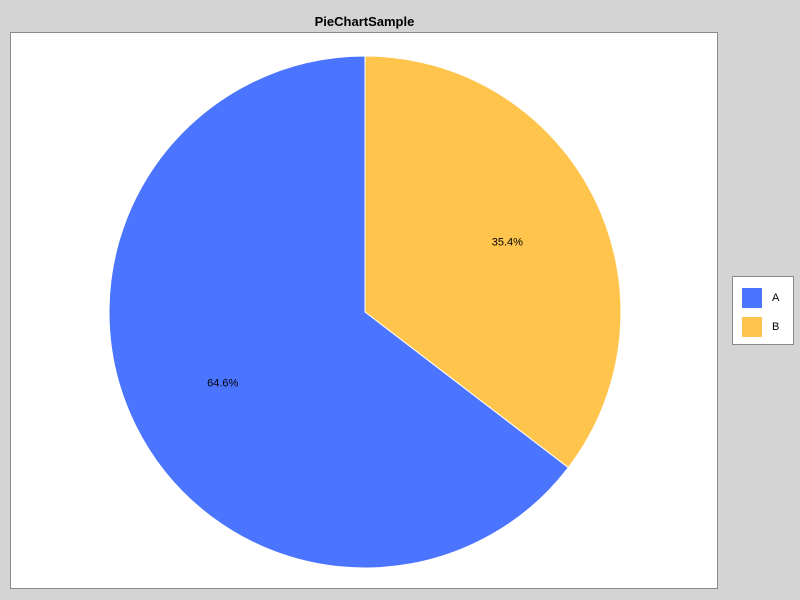  Describe the element at coordinates (364, 21) in the screenshot. I see `chart-title: PieChartSample` at that location.